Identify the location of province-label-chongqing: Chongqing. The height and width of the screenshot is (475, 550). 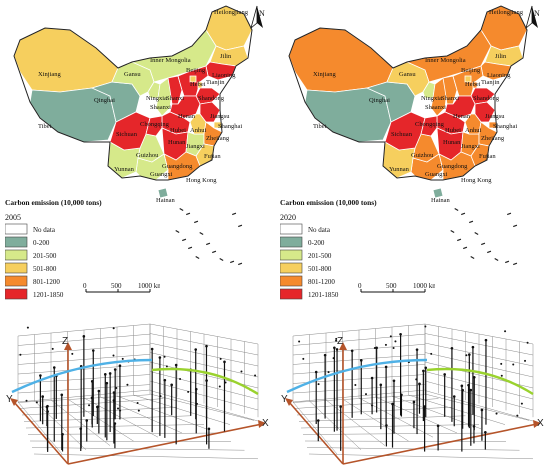
(155, 124).